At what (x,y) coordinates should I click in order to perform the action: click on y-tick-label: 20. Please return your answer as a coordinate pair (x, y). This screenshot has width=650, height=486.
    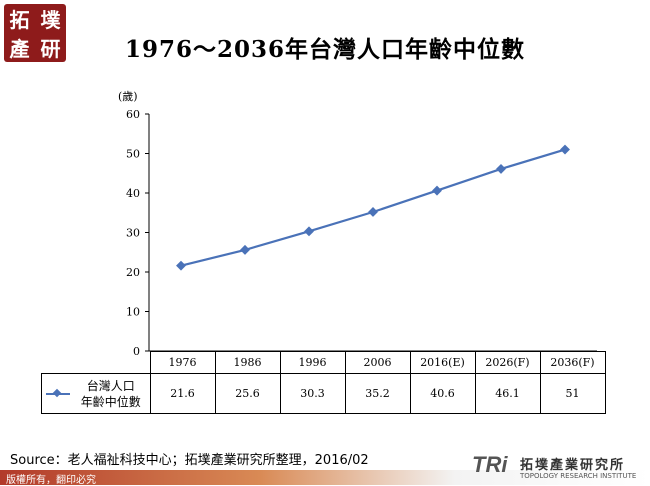
    Looking at the image, I should click on (133, 272).